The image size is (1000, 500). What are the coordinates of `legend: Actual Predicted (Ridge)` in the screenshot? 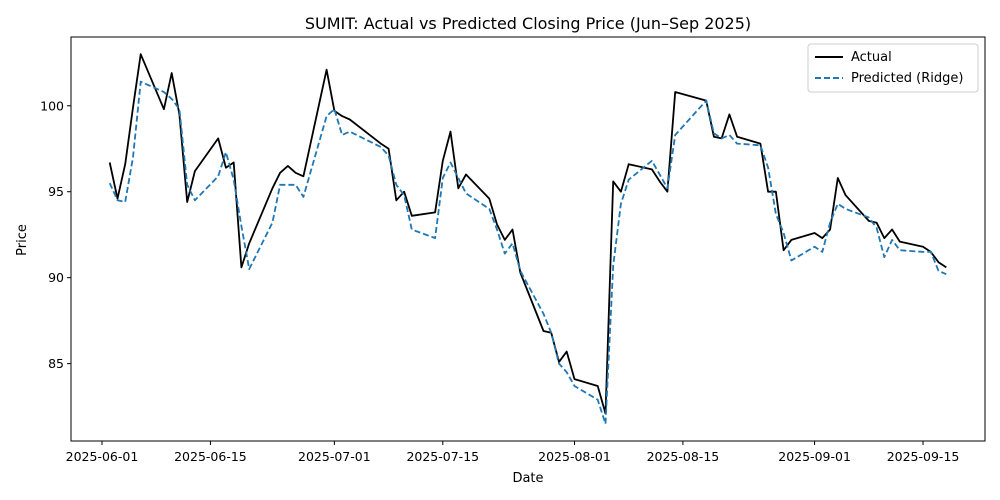 It's located at (893, 68).